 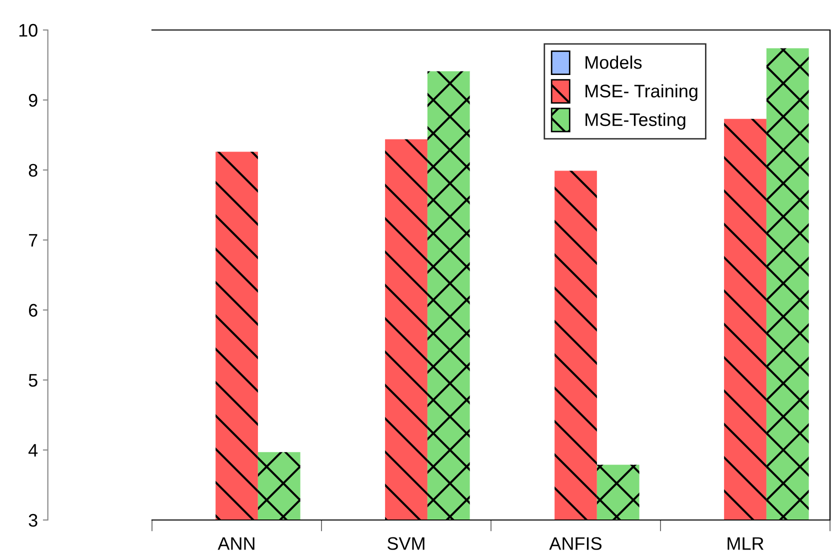 What do you see at coordinates (236, 543) in the screenshot?
I see `x-tick-label: ANN` at bounding box center [236, 543].